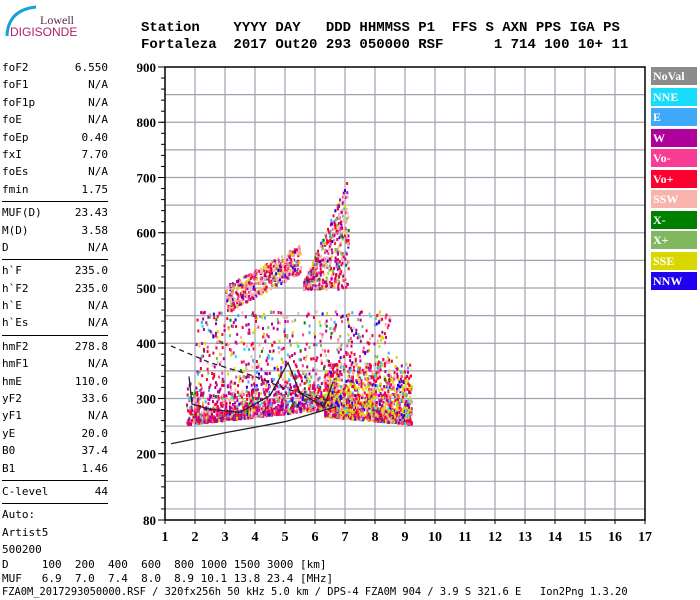 The height and width of the screenshot is (600, 700). Describe the element at coordinates (91, 67) in the screenshot. I see `param-value: 6.550` at that location.